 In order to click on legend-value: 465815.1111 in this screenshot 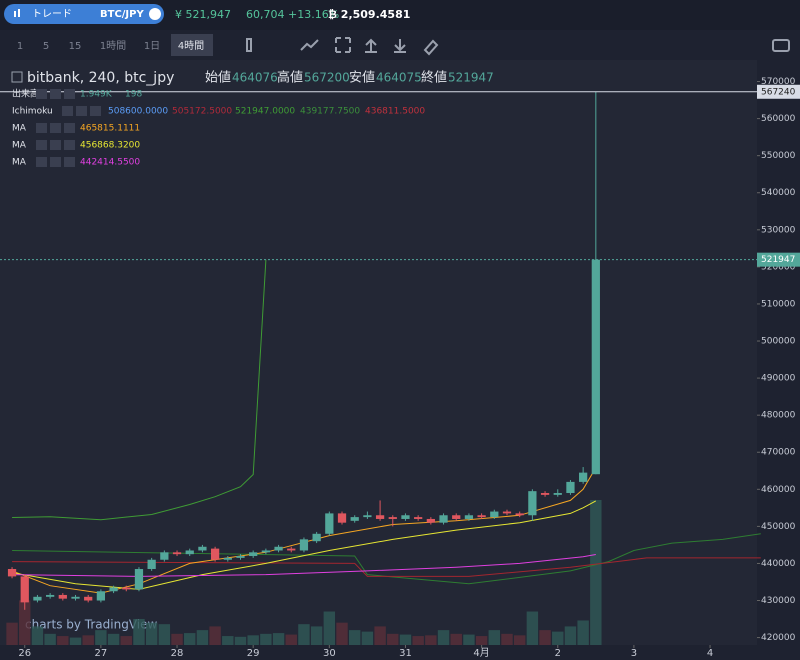, I will do `click(110, 129)`.